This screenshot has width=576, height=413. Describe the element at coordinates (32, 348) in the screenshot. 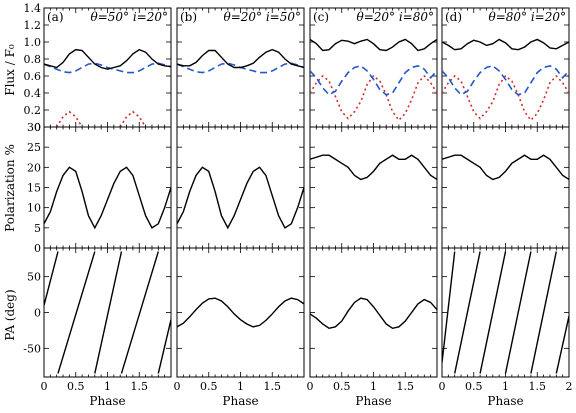

I see `y-tick-label: -50` at that location.